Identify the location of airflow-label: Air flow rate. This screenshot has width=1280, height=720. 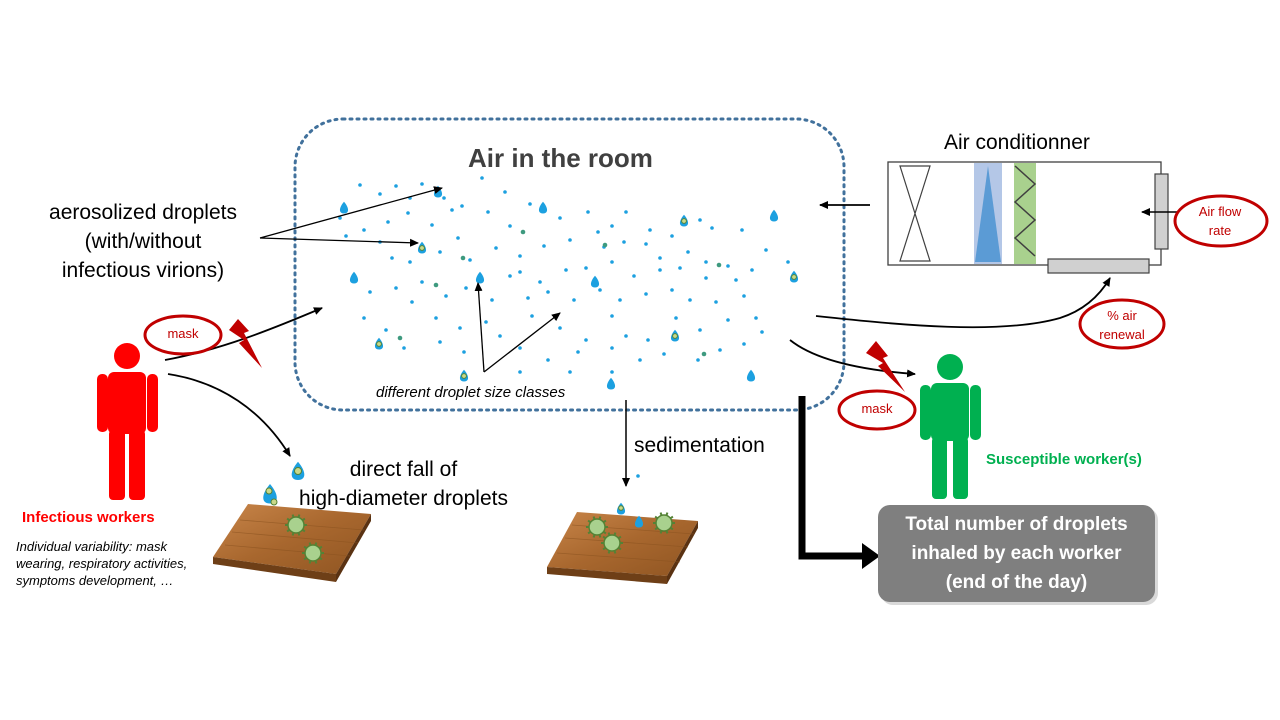
(1220, 221).